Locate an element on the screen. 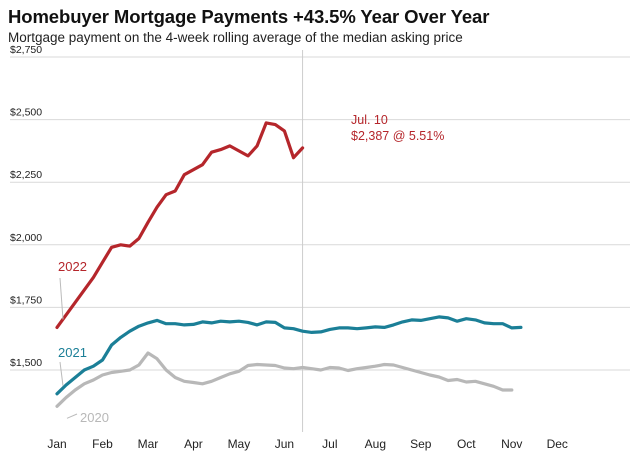 This screenshot has height=455, width=640. series-line-2021 is located at coordinates (289, 355).